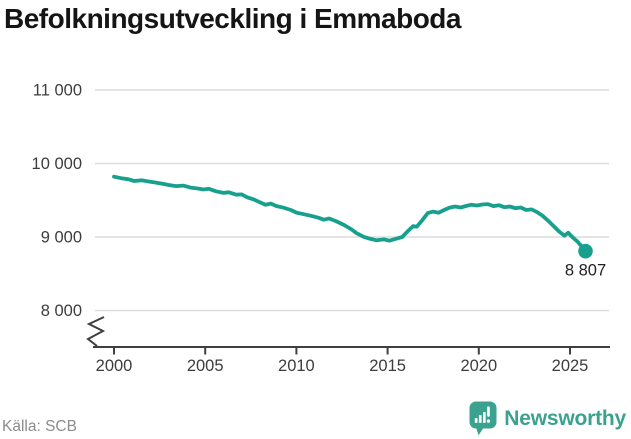 The height and width of the screenshot is (439, 631). I want to click on bar-icon-medium, so click(480, 419).